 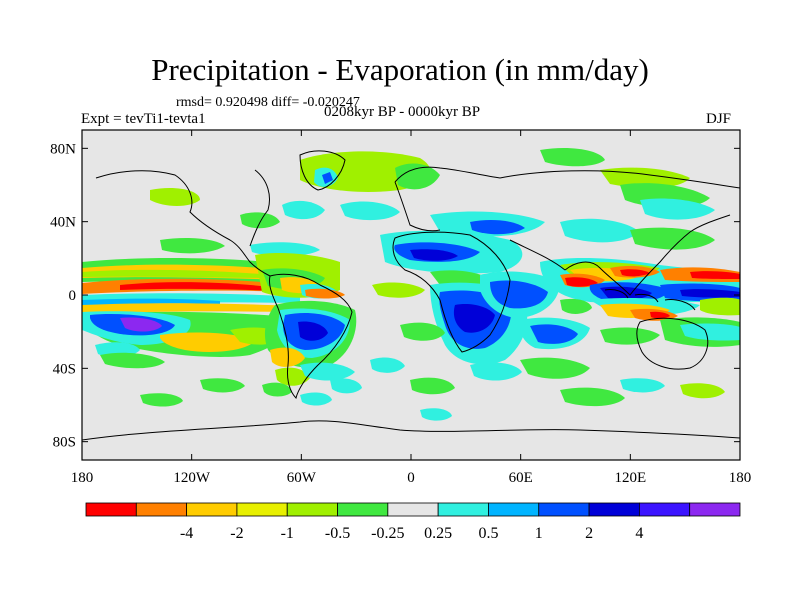 I want to click on africa-region, so click(x=481, y=305).